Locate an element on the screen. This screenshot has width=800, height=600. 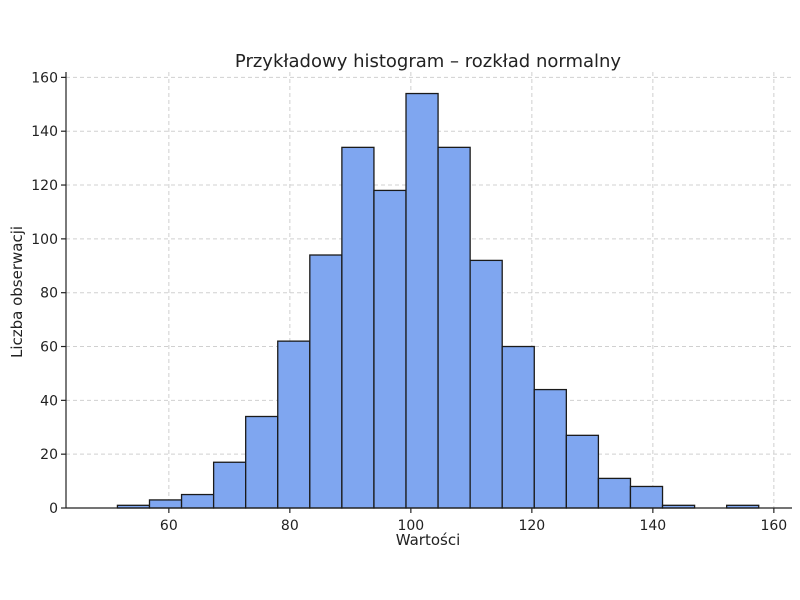
y-tick-label: 60 is located at coordinates (49, 348).